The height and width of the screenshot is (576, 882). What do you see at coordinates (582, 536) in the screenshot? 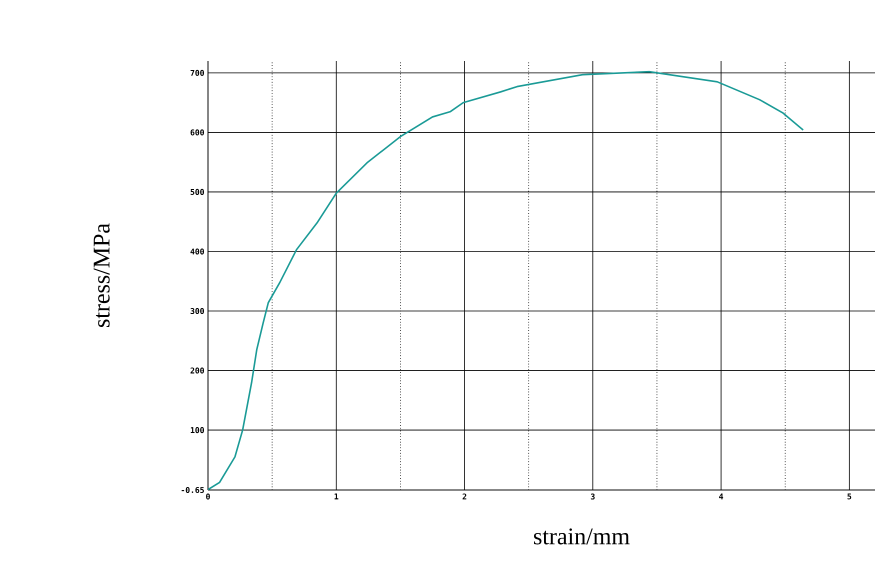
I see `x-axis-title: strain/mm` at bounding box center [582, 536].